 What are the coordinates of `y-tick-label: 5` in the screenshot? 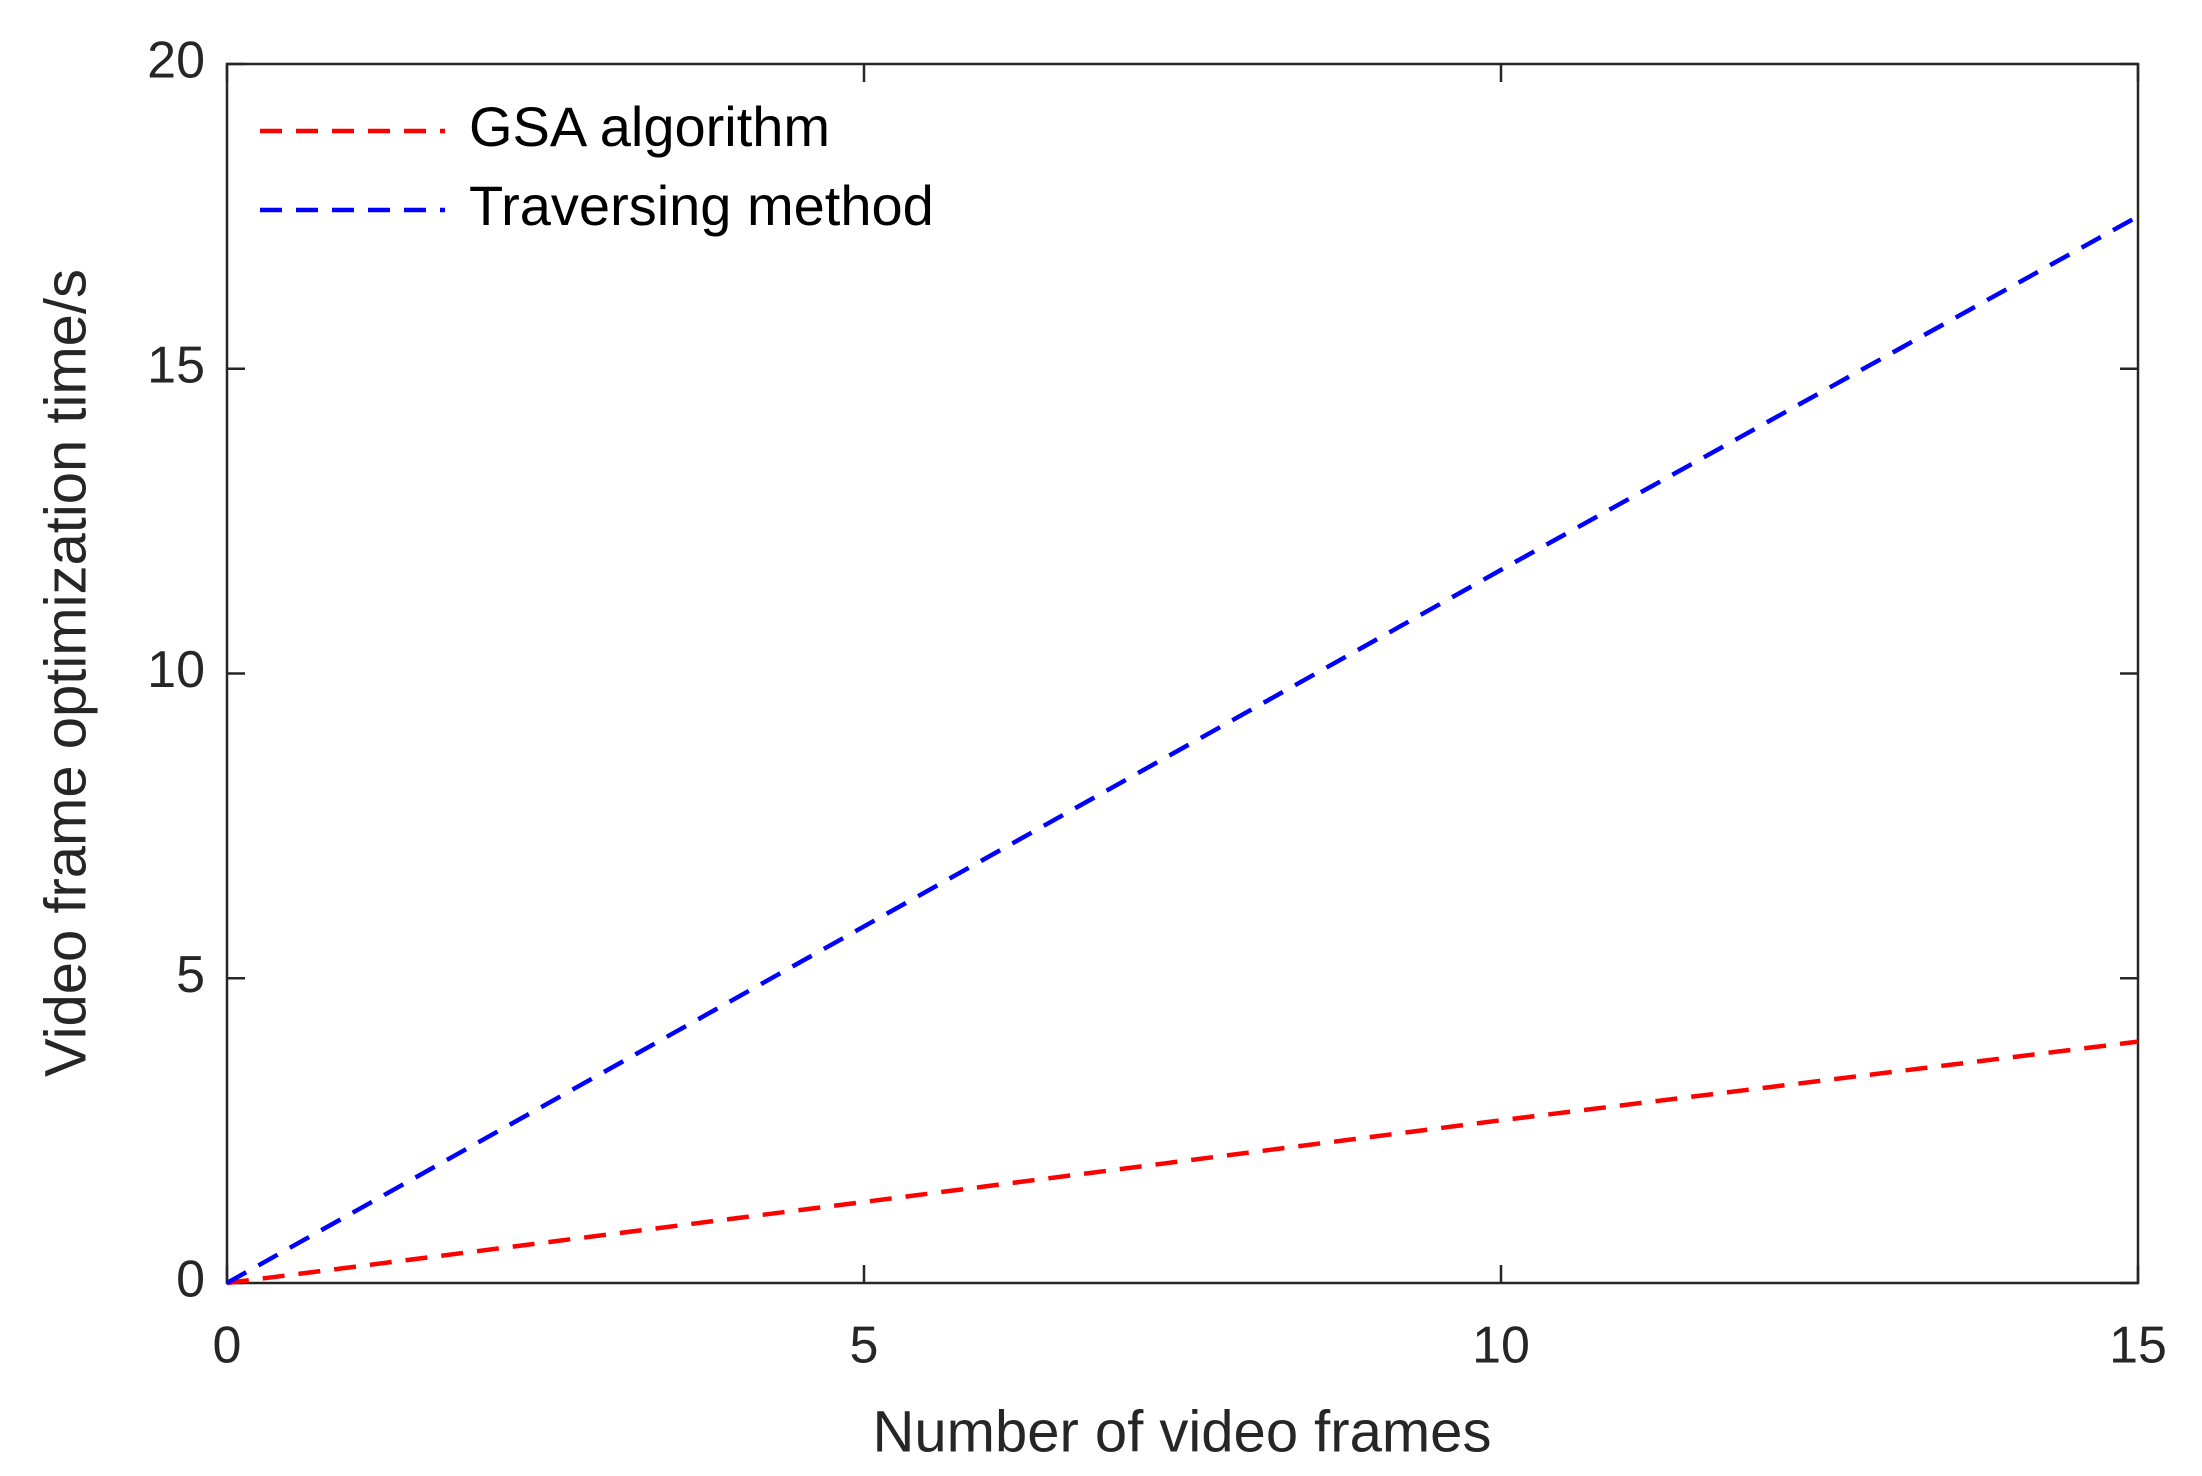 It's located at (190, 975).